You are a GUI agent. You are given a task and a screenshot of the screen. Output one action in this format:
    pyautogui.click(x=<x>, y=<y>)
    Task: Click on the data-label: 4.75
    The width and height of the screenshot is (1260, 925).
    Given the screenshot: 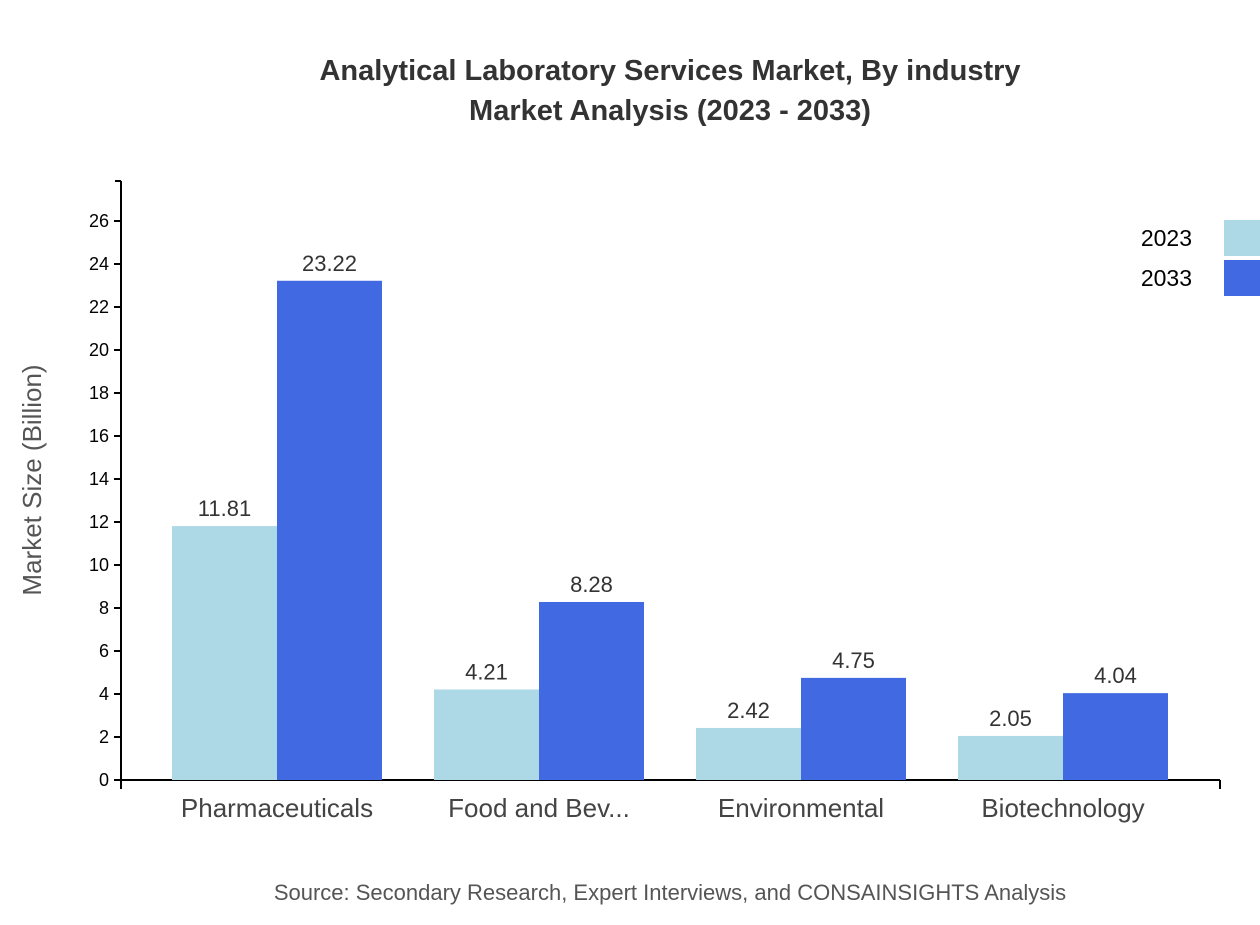 What is the action you would take?
    pyautogui.click(x=853, y=660)
    